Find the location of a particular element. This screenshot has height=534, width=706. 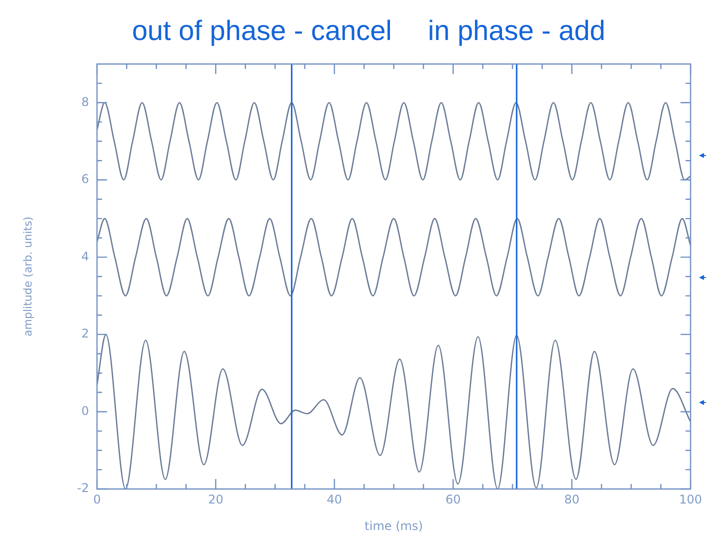

x-axis-title: time (ms) is located at coordinates (393, 525).